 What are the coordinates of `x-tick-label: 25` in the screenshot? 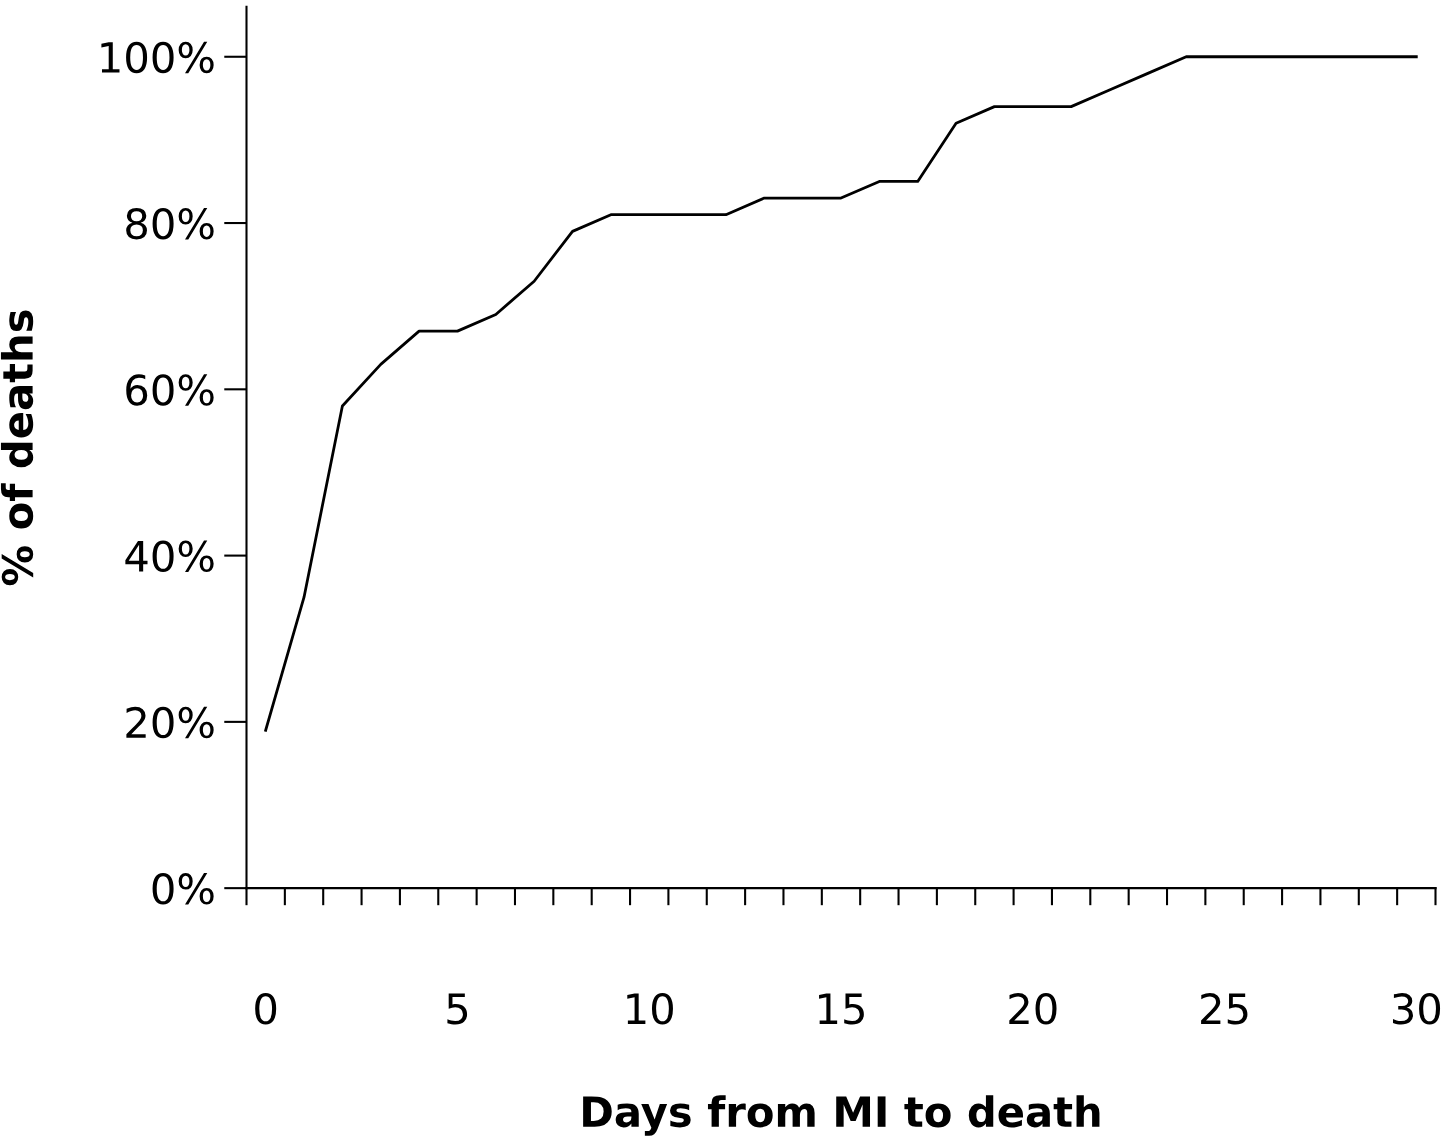 It's located at (1224, 1009).